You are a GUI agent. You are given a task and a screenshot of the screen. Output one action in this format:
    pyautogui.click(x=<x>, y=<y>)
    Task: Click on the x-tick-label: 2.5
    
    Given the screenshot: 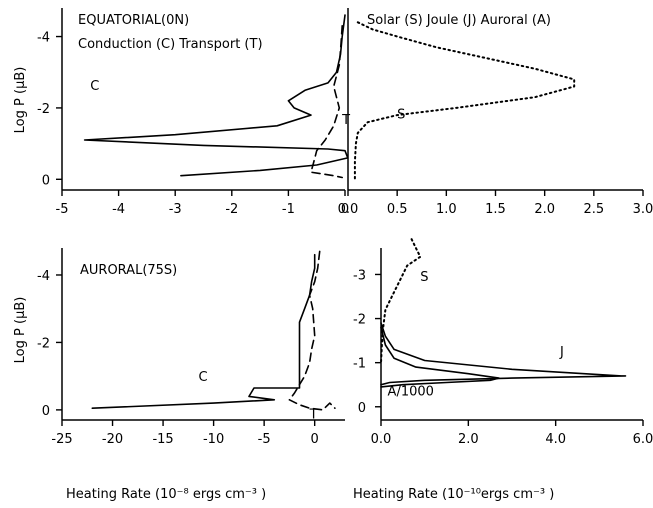 What is the action you would take?
    pyautogui.click(x=593, y=209)
    